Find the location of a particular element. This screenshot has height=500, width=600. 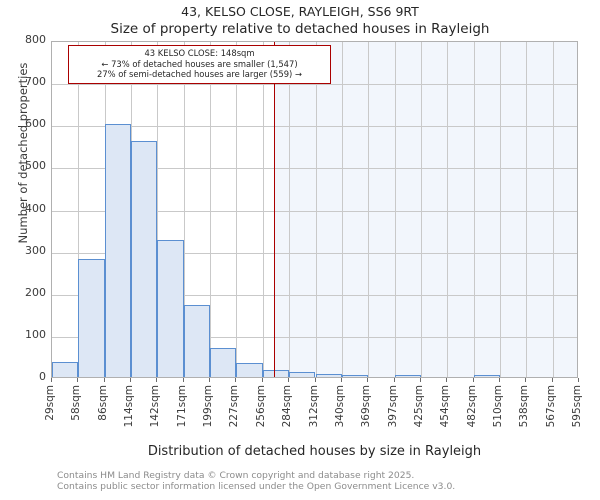

x-axis-tick-label: 256sqm is located at coordinates (262, 414).